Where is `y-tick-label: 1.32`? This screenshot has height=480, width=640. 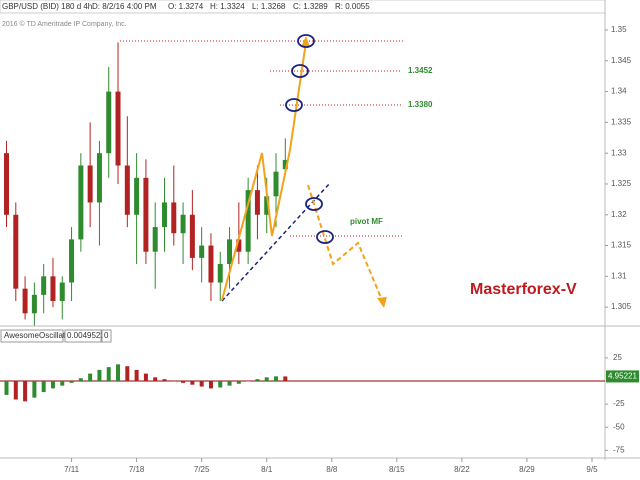
y-tick-label: 1.32 is located at coordinates (619, 214).